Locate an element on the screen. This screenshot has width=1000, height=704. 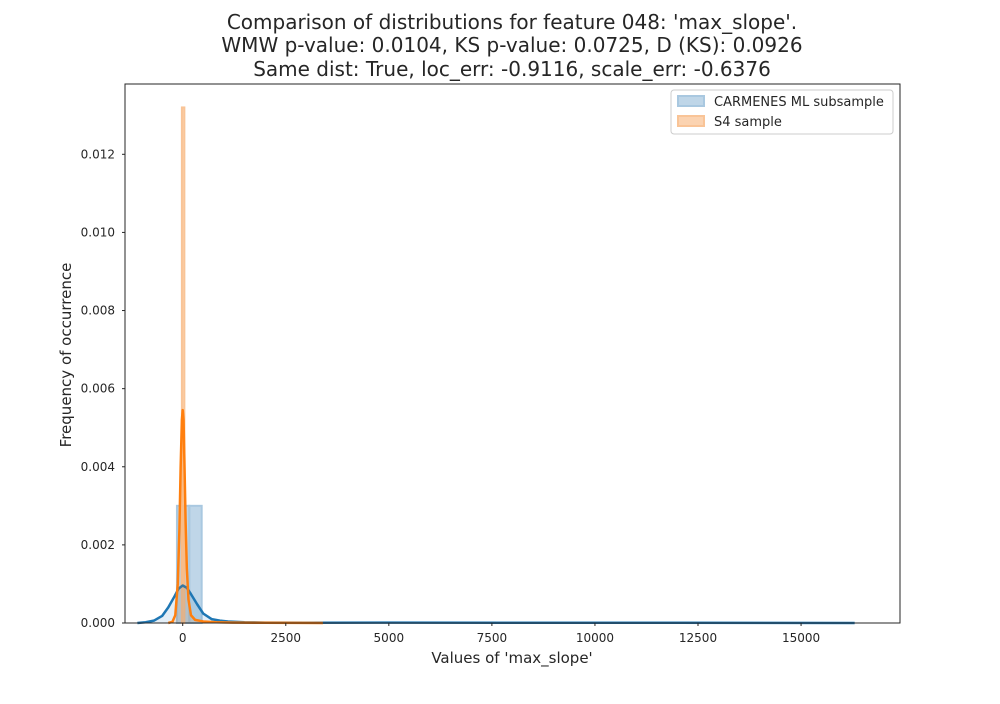
y-axis-ticks: 0.000 0.002 0.004 0.006 0.008 0.010 0.012 is located at coordinates (103, 388).